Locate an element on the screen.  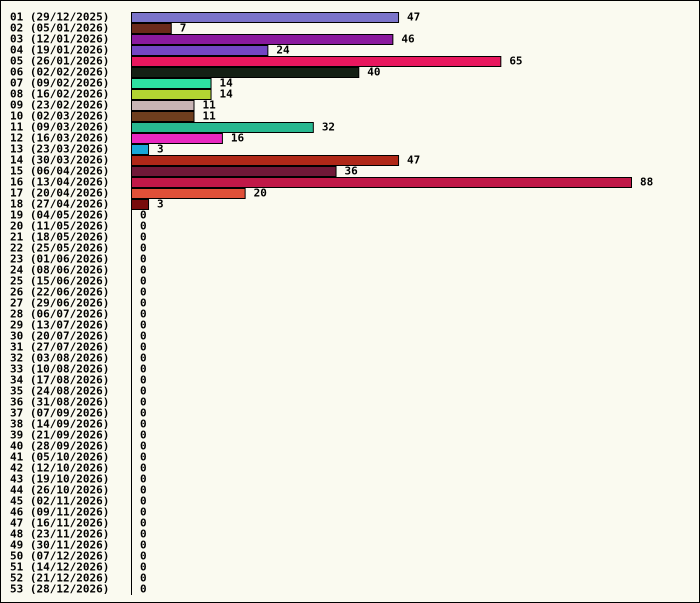
value-label: 16 is located at coordinates (238, 138).